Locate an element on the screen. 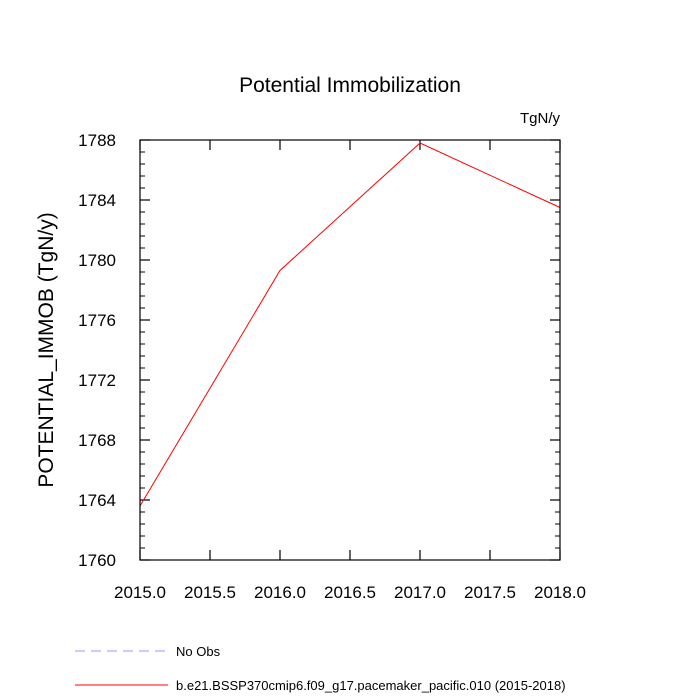  y-tick-label: 1776 is located at coordinates (97, 320).